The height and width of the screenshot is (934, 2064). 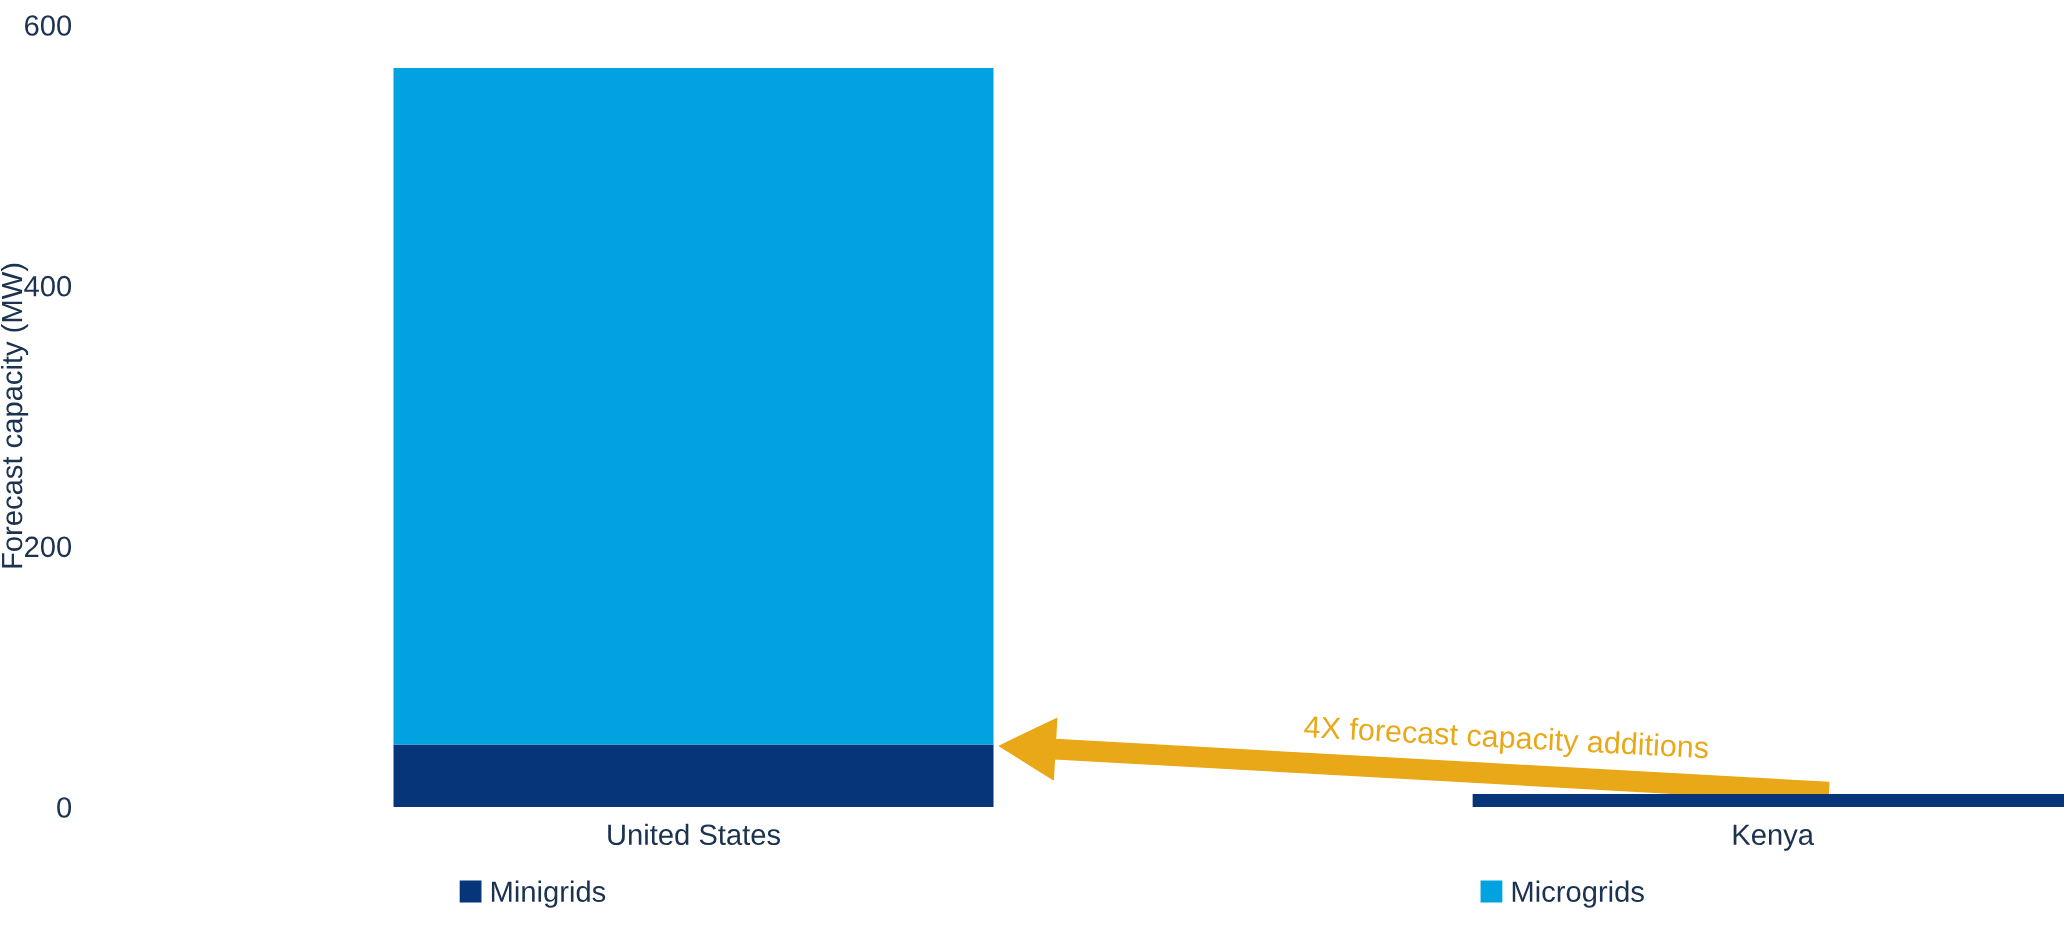 I want to click on x-tick-label: United States, so click(x=694, y=834).